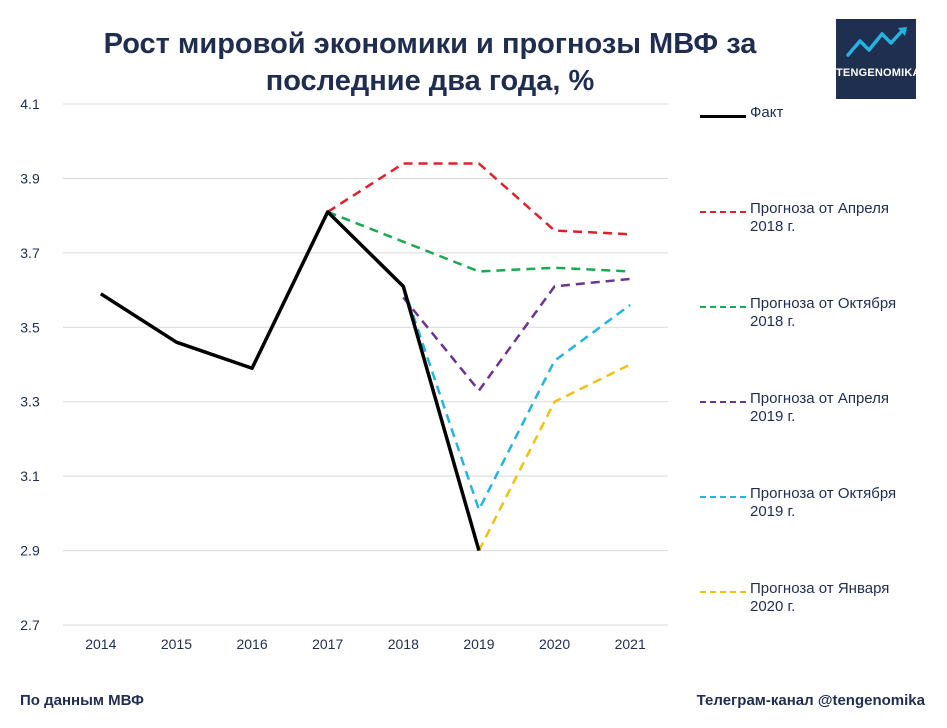  What do you see at coordinates (365, 644) in the screenshot?
I see `x-axis-tick-labels: 2014 2015 2016 2017 2018 2019 2020 2021` at bounding box center [365, 644].